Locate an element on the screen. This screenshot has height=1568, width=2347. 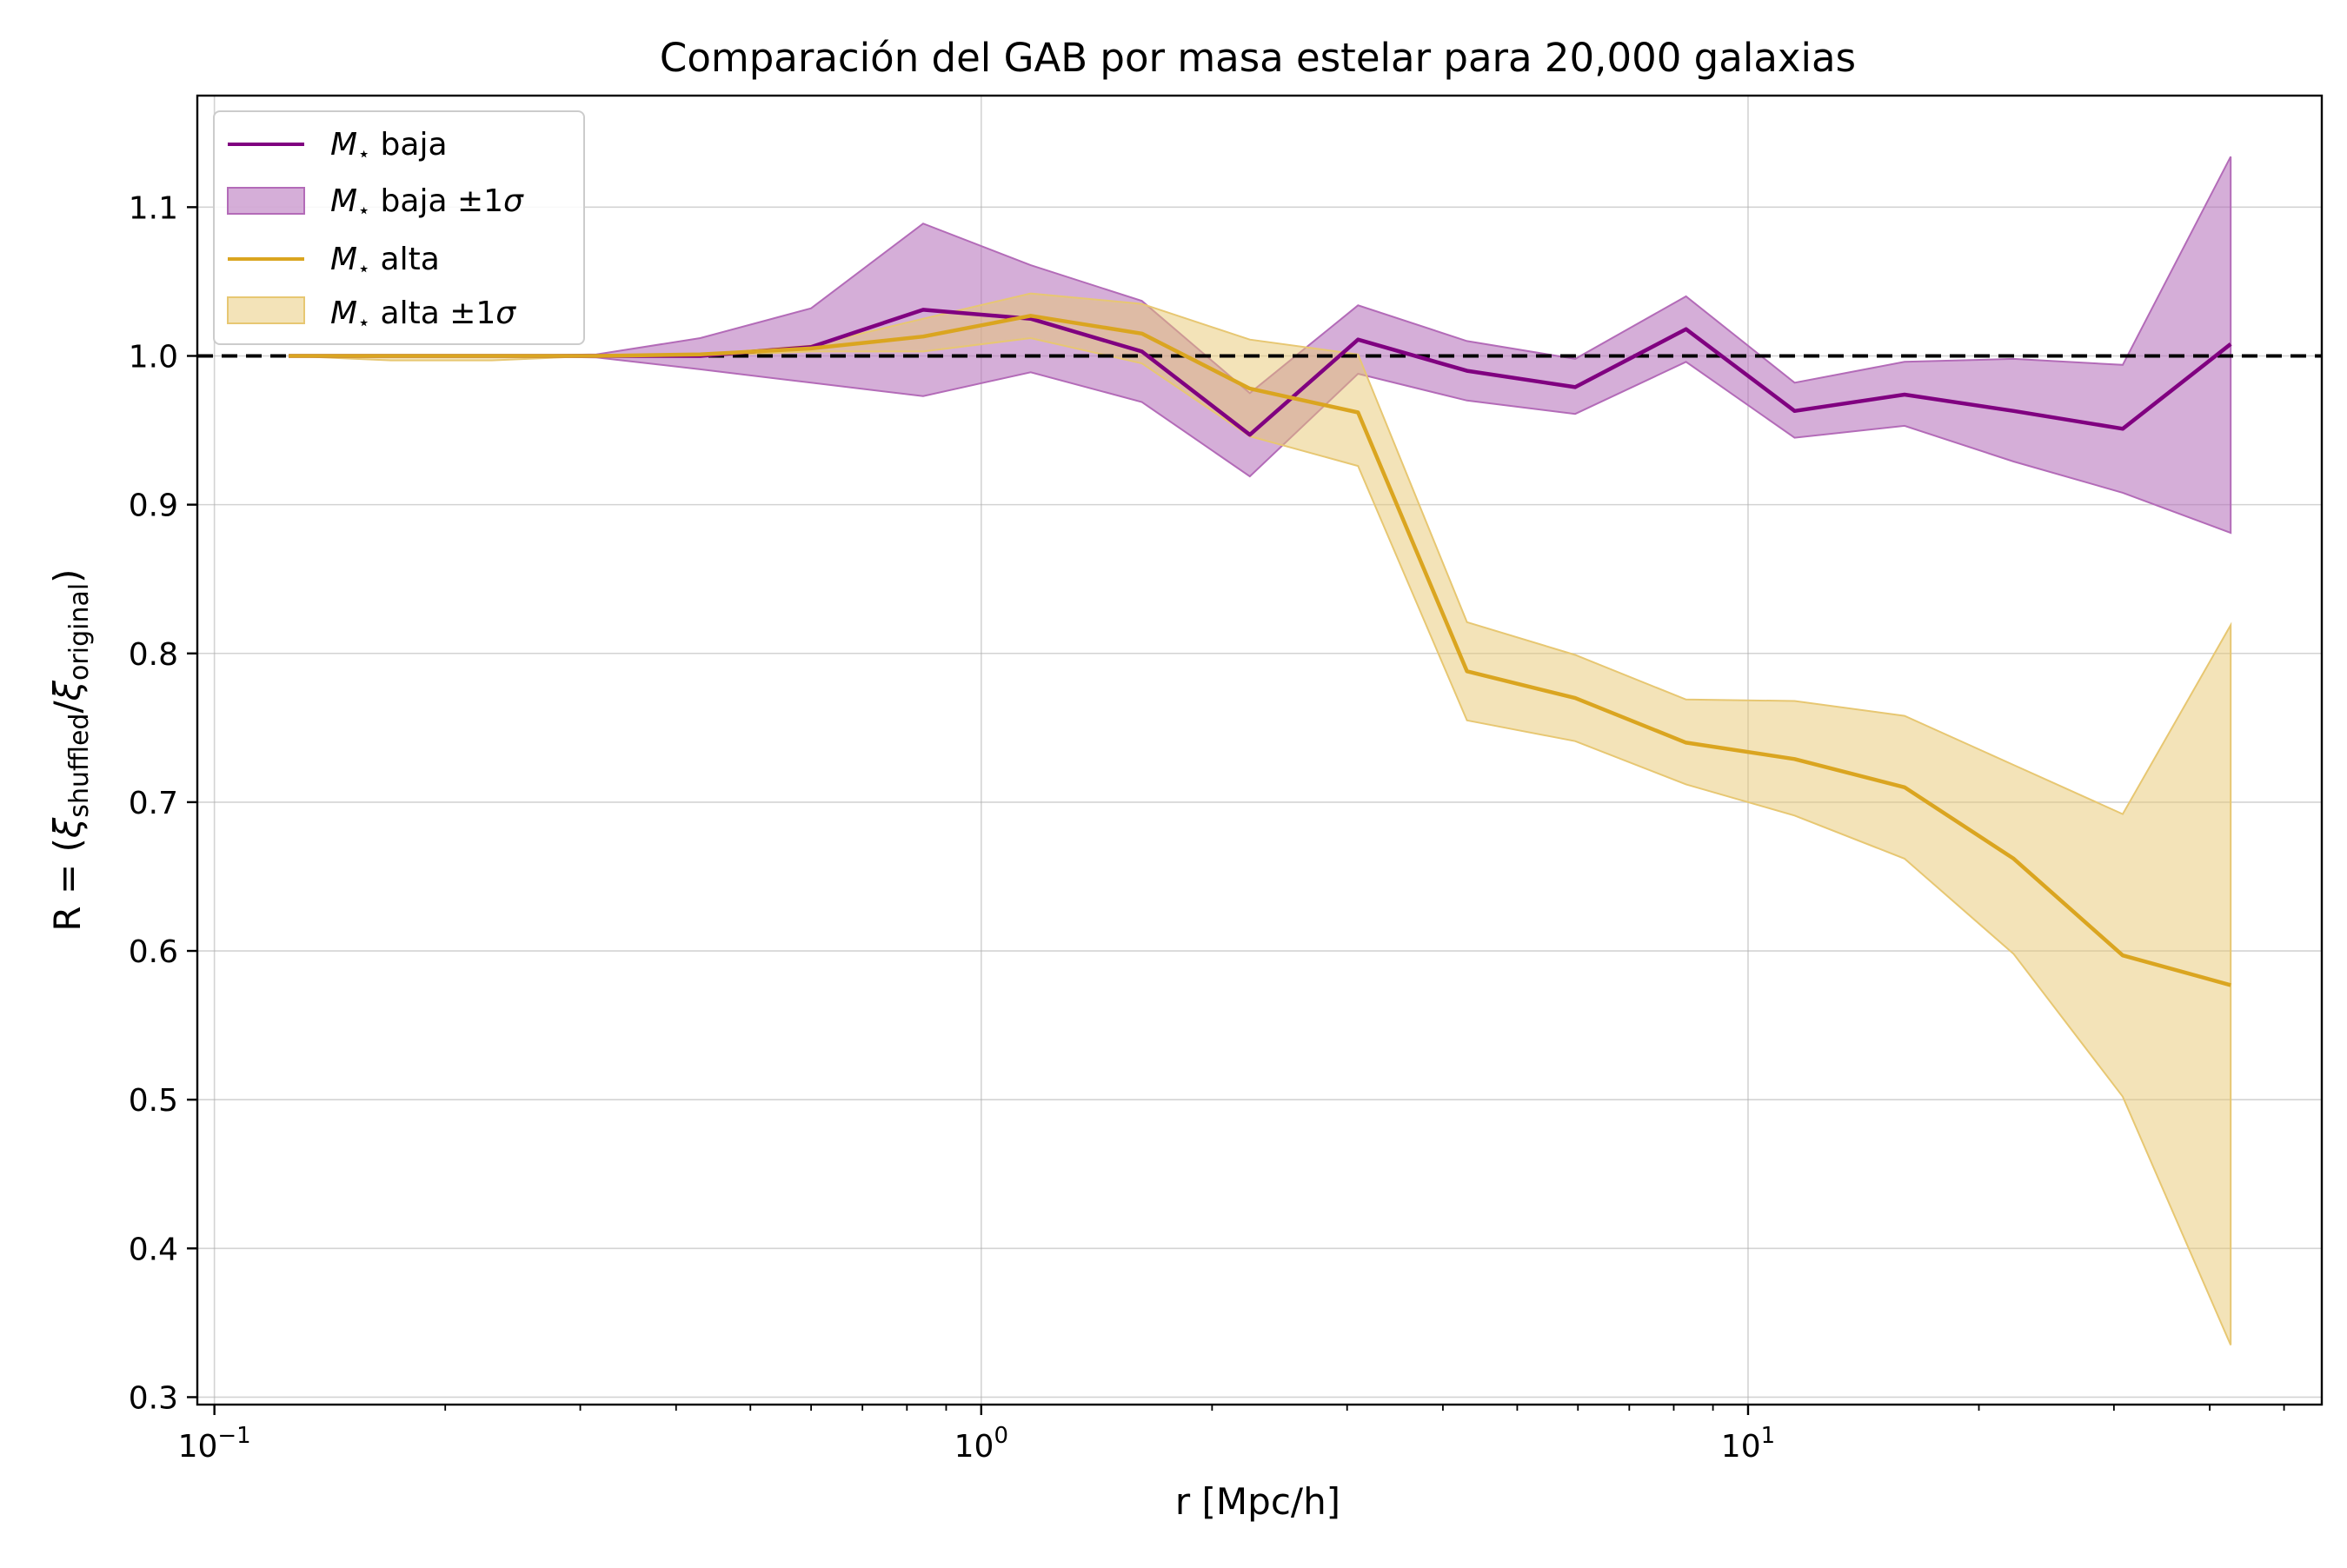
y-axis-label-slash: / is located at coordinates (67, 707).